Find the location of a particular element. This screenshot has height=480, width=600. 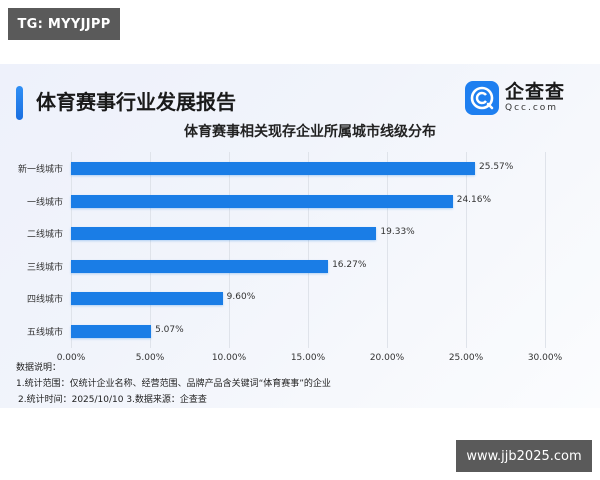

notes-heading: 数据说明： is located at coordinates (39, 368).